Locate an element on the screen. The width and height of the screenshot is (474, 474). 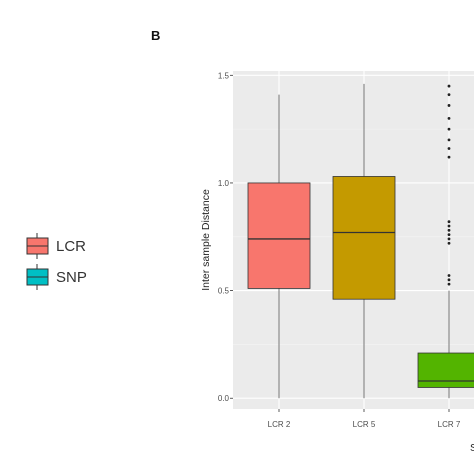
legend-label-snp: SNP is located at coordinates (71, 277).